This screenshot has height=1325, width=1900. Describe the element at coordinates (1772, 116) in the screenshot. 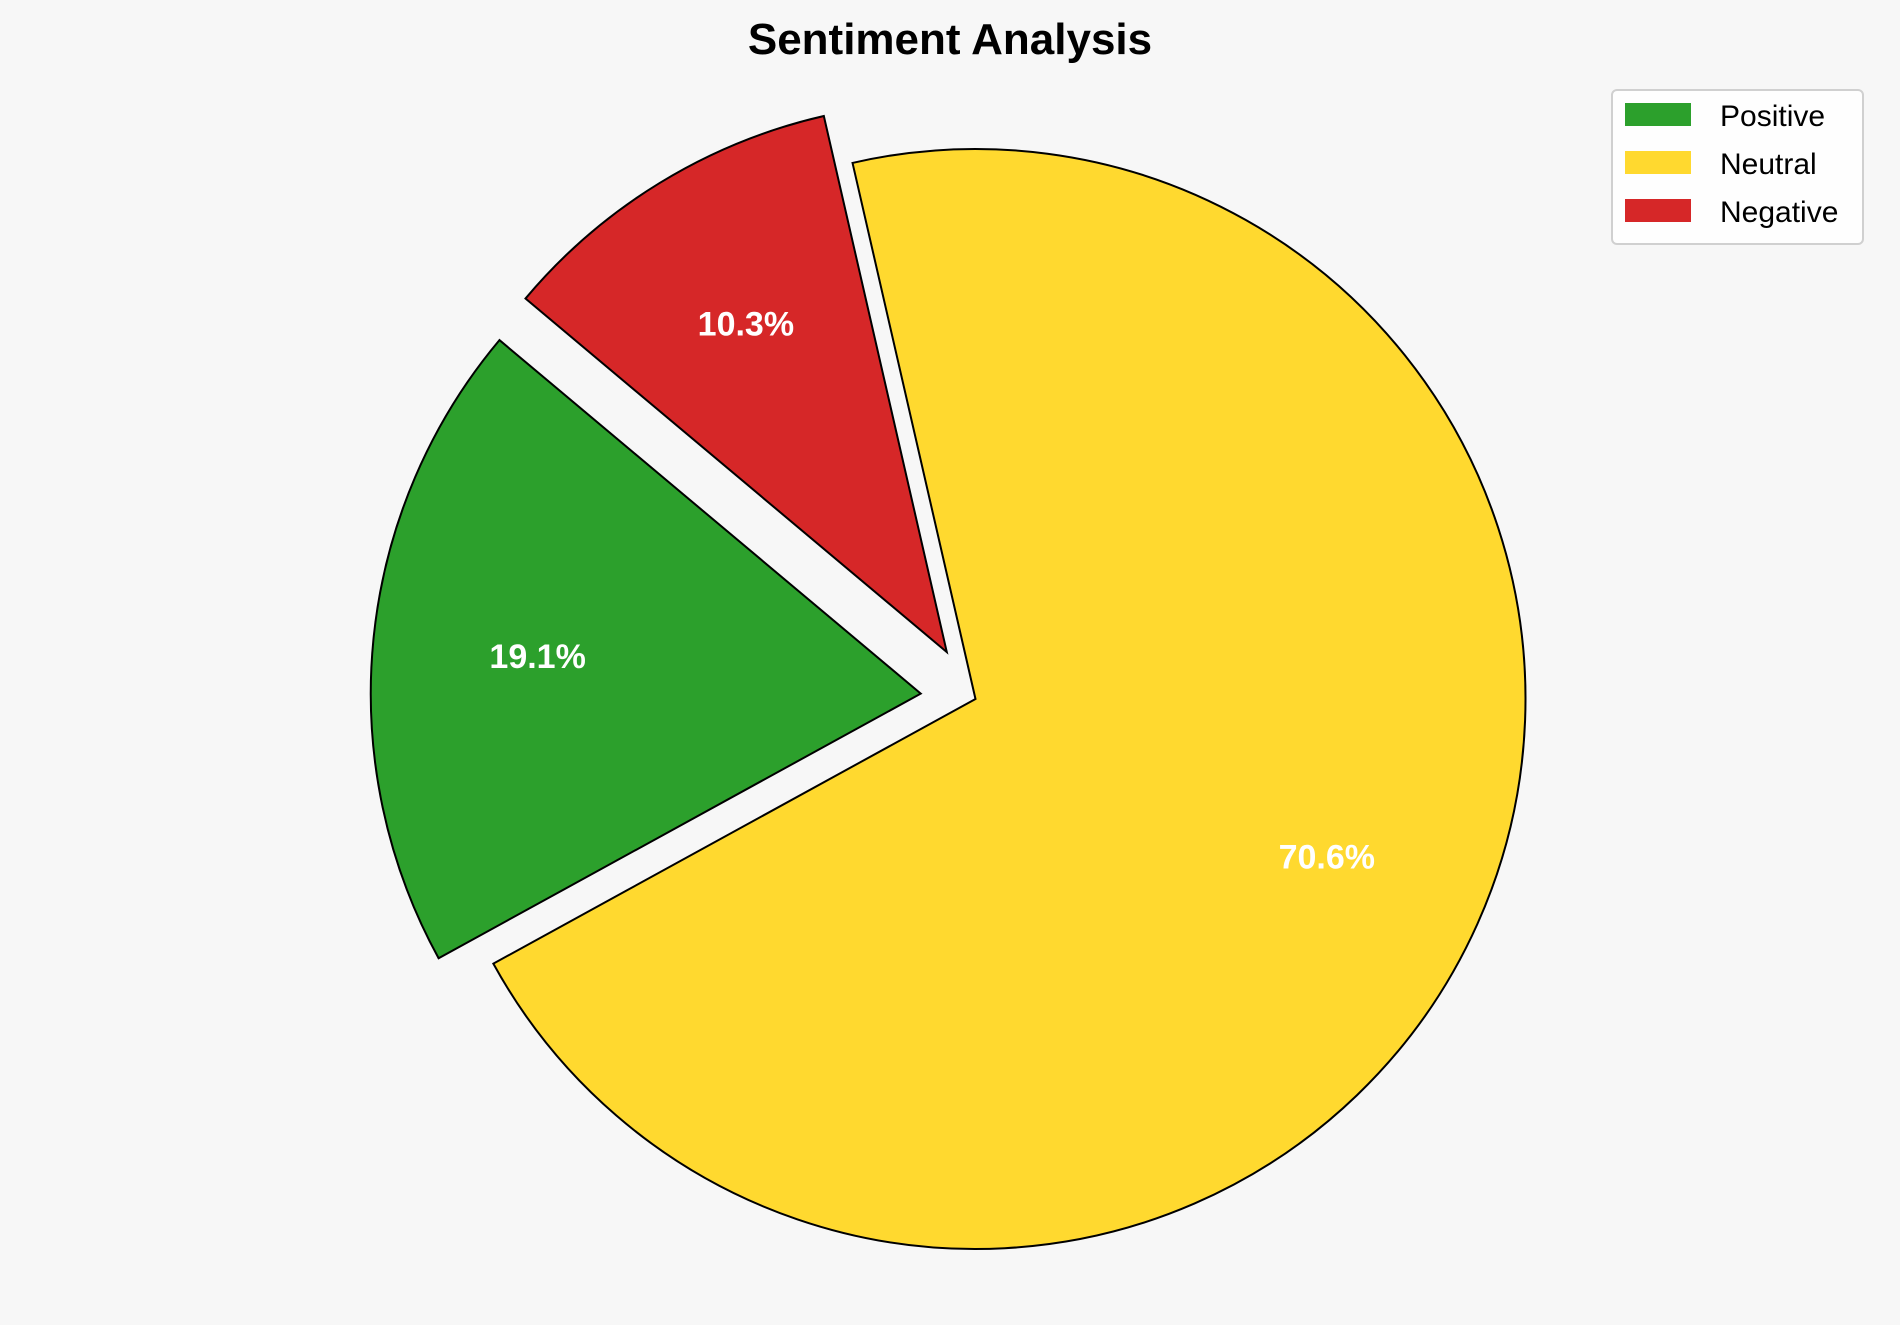

I see `legend-label-positive: Positive` at that location.